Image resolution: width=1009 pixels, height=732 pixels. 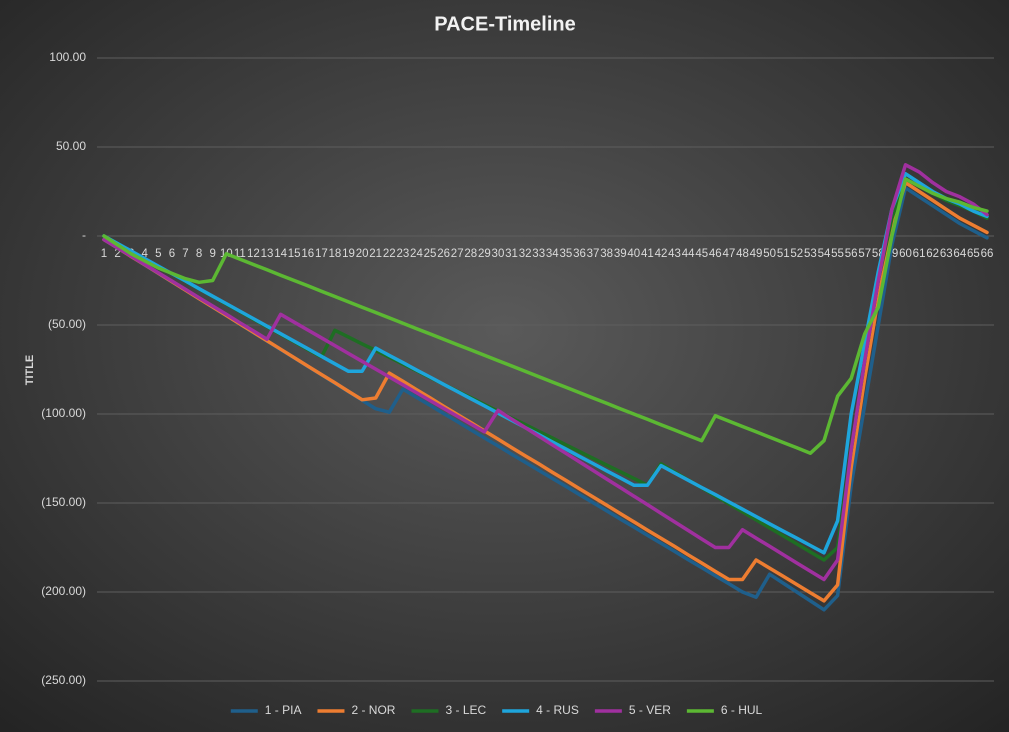 I want to click on x-tick-label: 23, so click(x=402, y=254).